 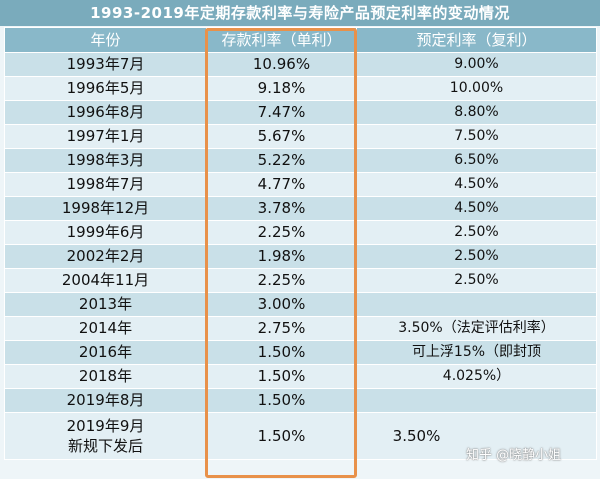 What do you see at coordinates (105, 184) in the screenshot?
I see `cell-year: 1998年7月` at bounding box center [105, 184].